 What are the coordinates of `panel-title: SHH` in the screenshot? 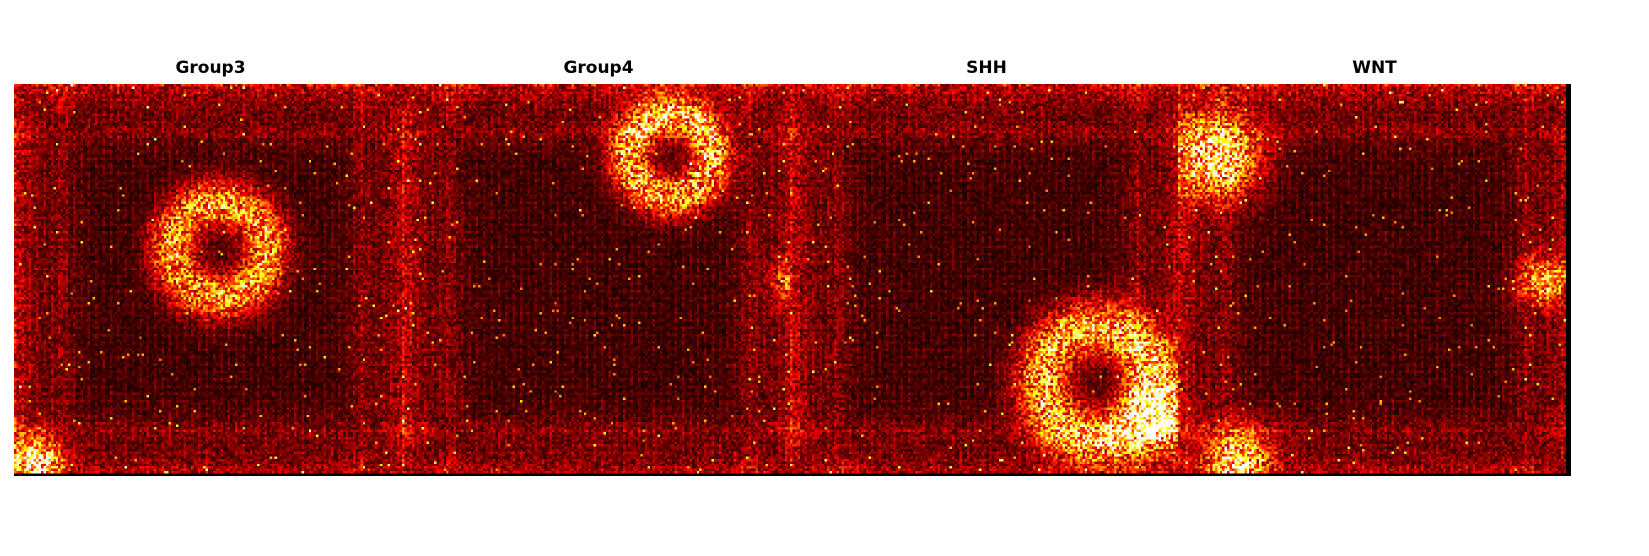 It's located at (986, 68).